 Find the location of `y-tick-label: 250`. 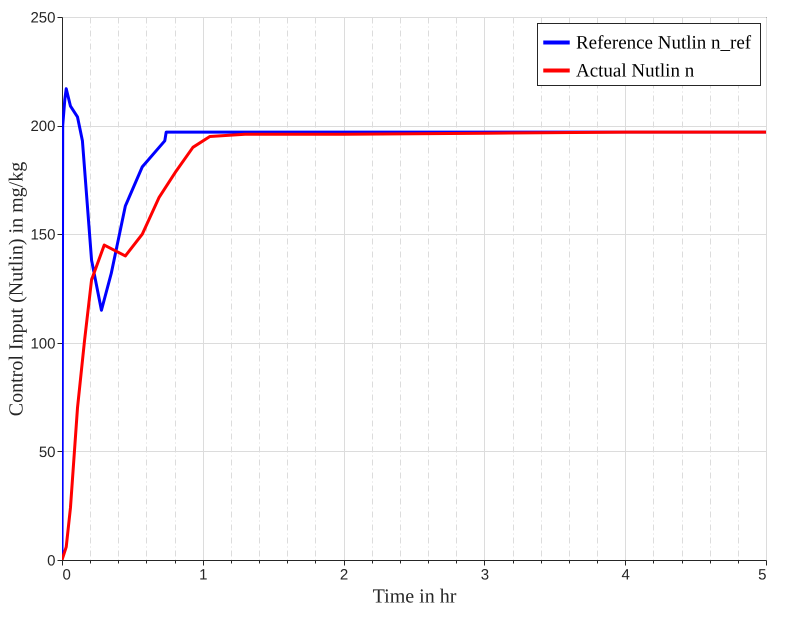

y-tick-label: 250 is located at coordinates (43, 18).